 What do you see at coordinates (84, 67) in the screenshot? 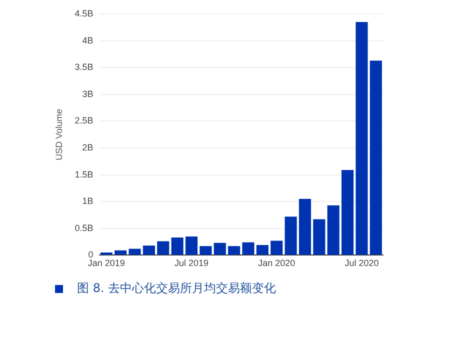
I see `y-tick-label: 3.5B` at bounding box center [84, 67].